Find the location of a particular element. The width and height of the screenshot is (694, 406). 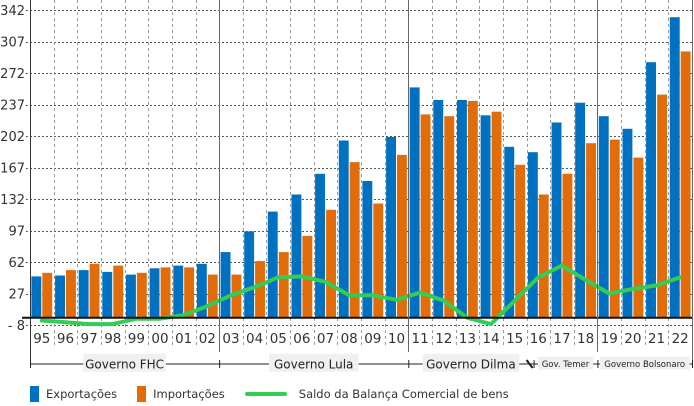

y-tick-label: - 8 is located at coordinates (16, 326).